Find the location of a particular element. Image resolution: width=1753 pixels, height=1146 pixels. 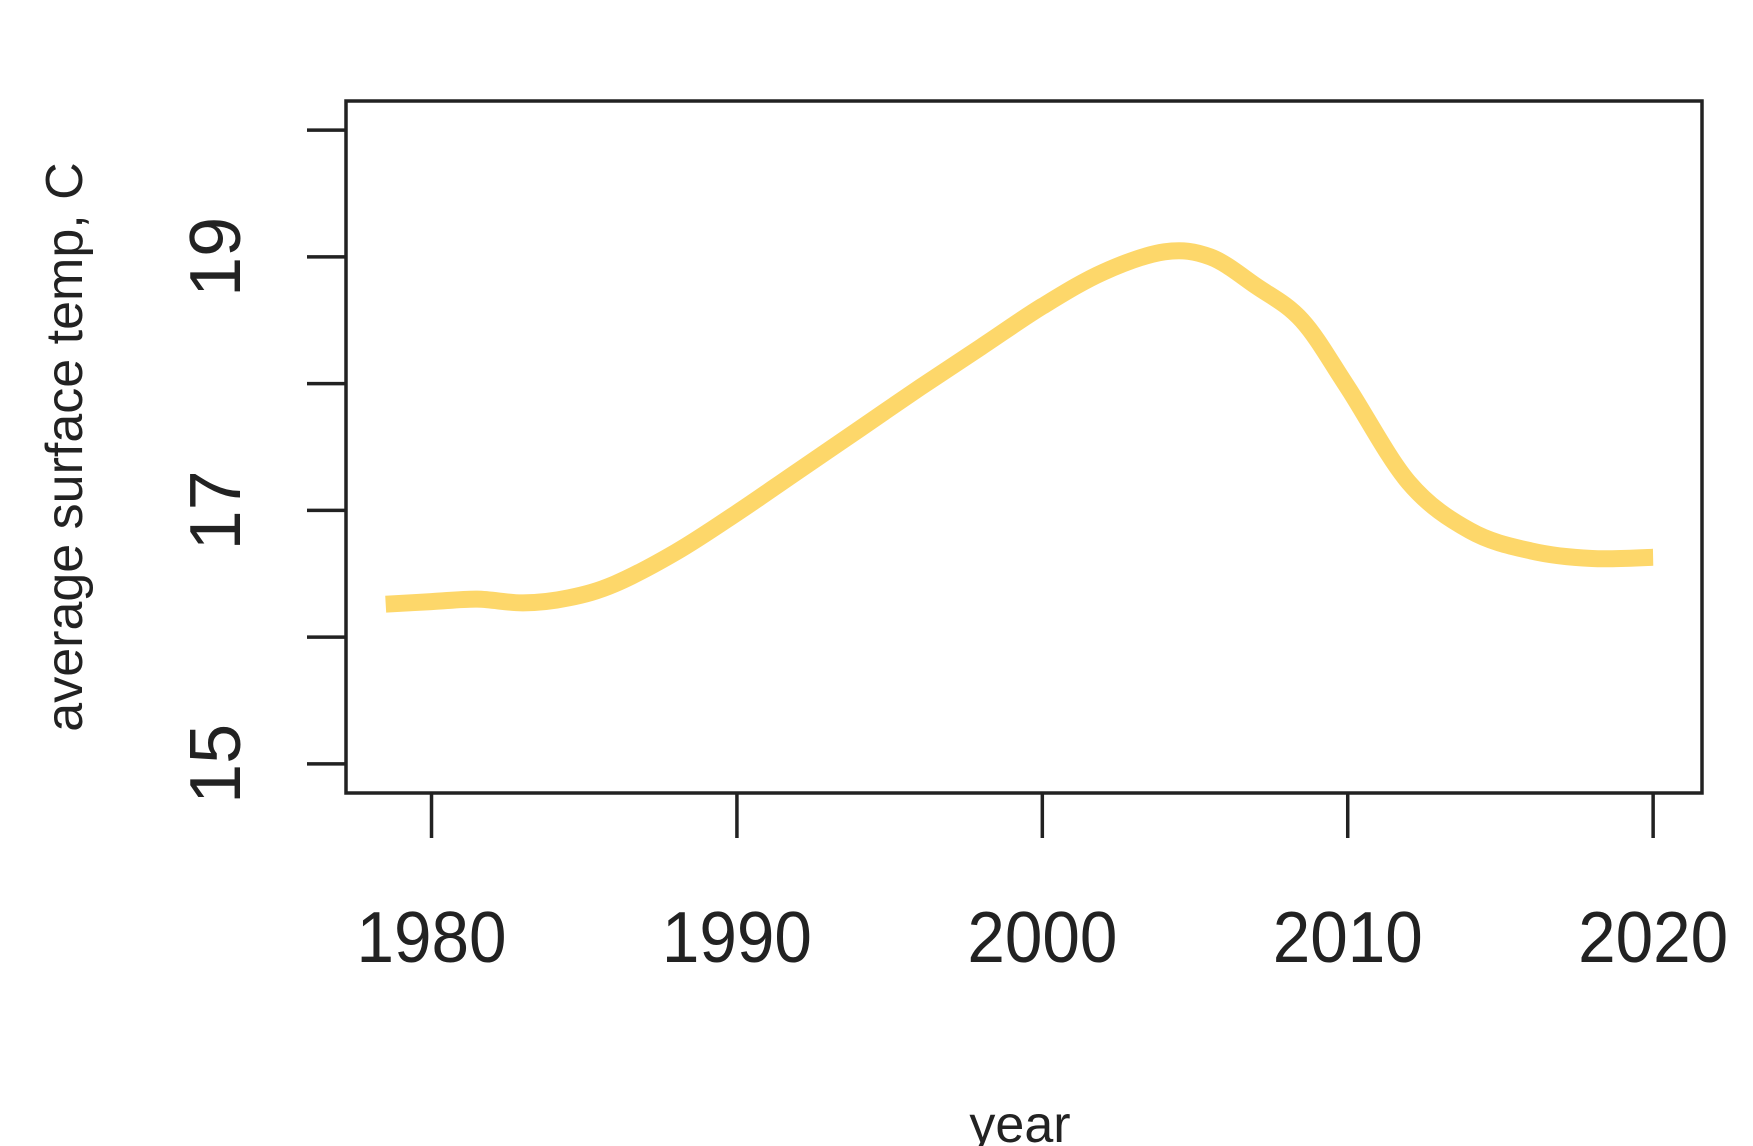

x-axis-label: year is located at coordinates (1019, 1121).